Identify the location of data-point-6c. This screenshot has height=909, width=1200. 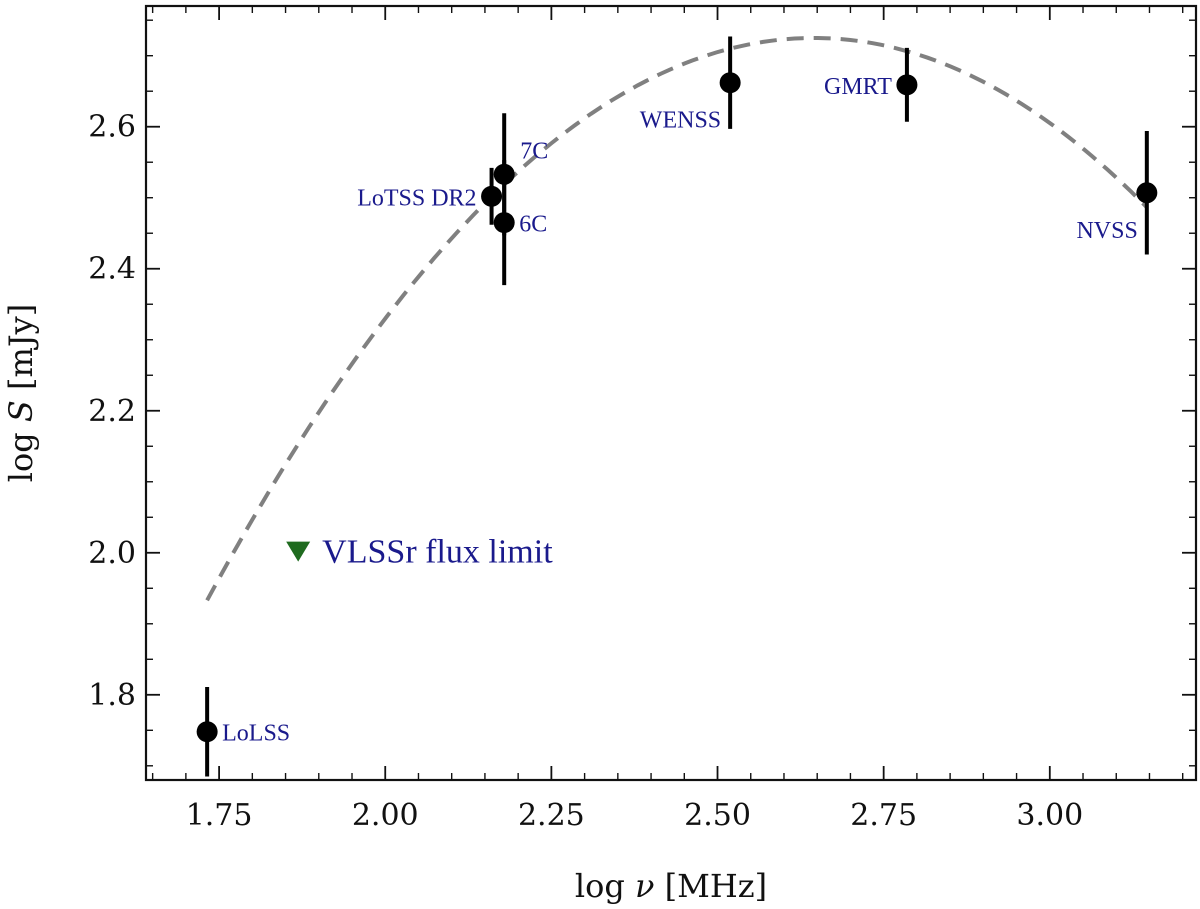
(504, 223).